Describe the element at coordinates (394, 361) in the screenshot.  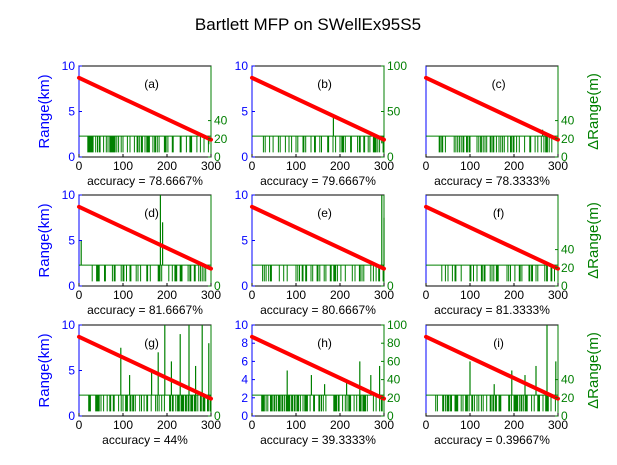
I see `delta-tick-label: 60` at that location.